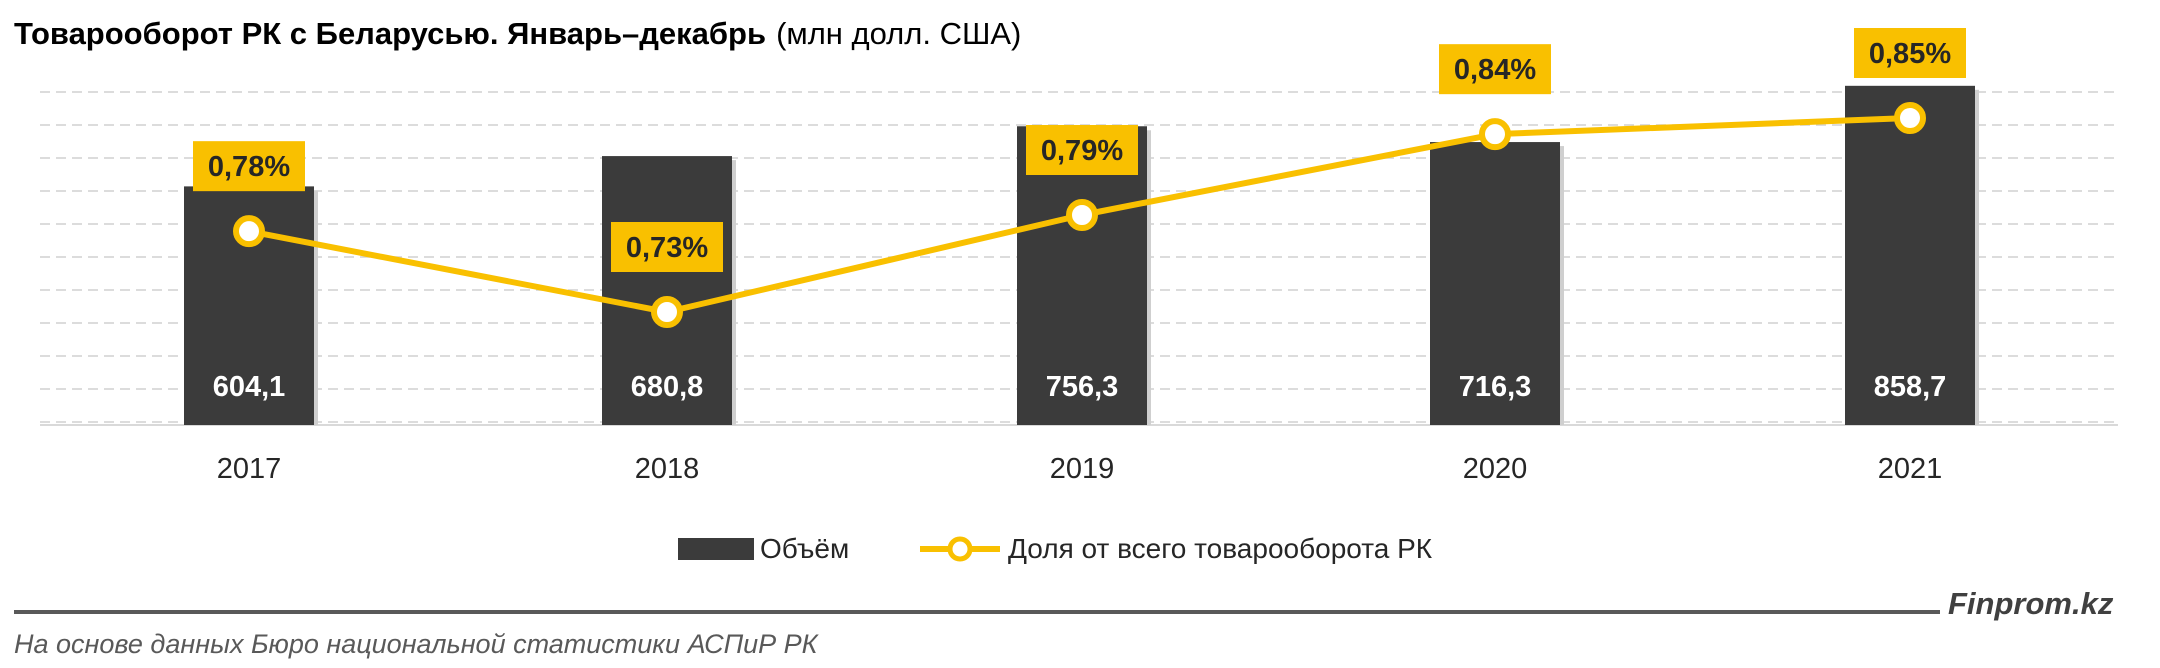  I want to click on bar-value-label: 858,7, so click(1910, 387).